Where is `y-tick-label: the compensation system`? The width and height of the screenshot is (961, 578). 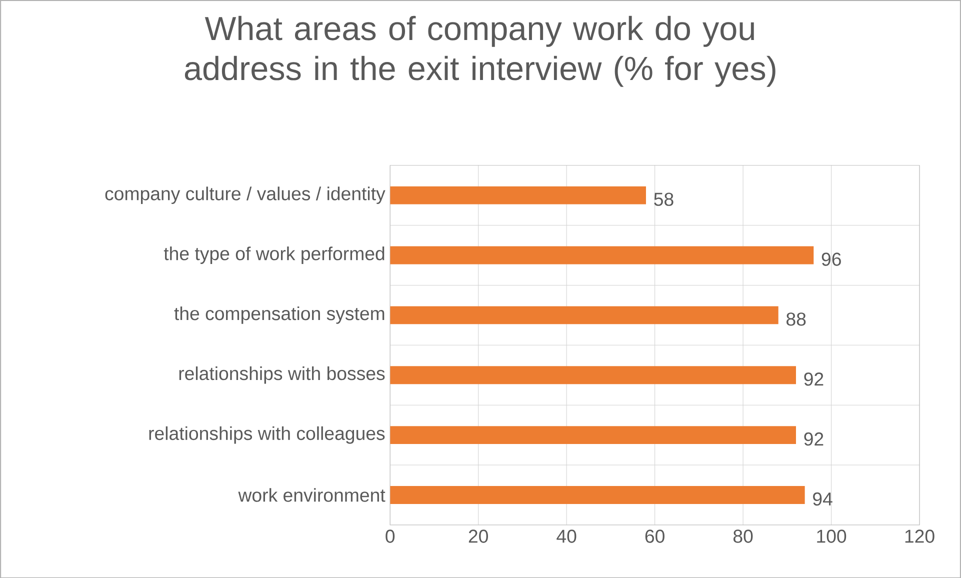
y-tick-label: the compensation system is located at coordinates (279, 315).